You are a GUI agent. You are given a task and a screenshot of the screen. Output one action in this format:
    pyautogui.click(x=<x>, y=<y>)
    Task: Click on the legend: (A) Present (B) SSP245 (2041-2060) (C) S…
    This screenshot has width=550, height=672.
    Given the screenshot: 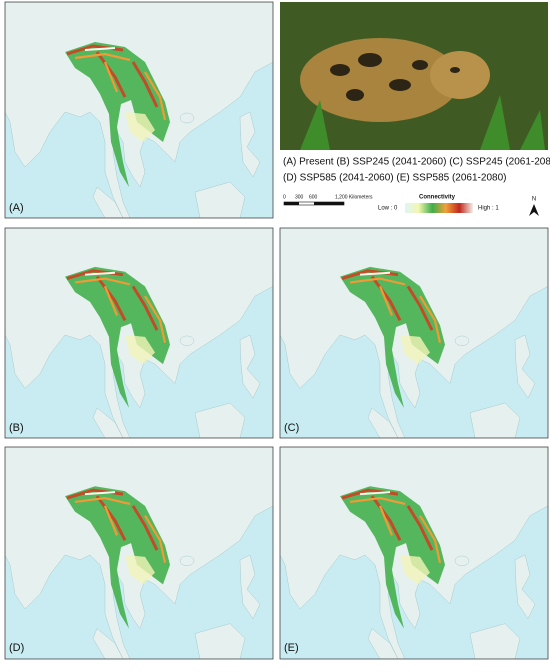 What is the action you would take?
    pyautogui.click(x=416, y=186)
    